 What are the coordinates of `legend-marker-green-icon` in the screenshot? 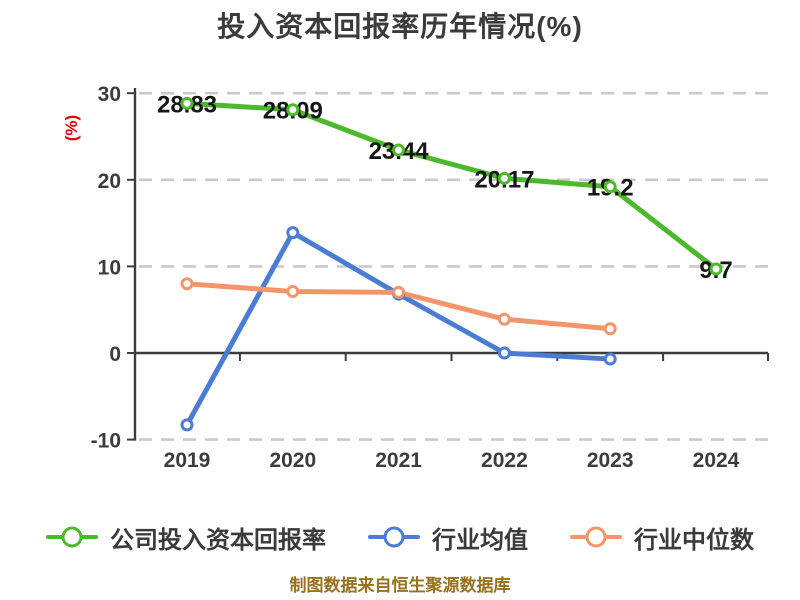 It's located at (72, 537).